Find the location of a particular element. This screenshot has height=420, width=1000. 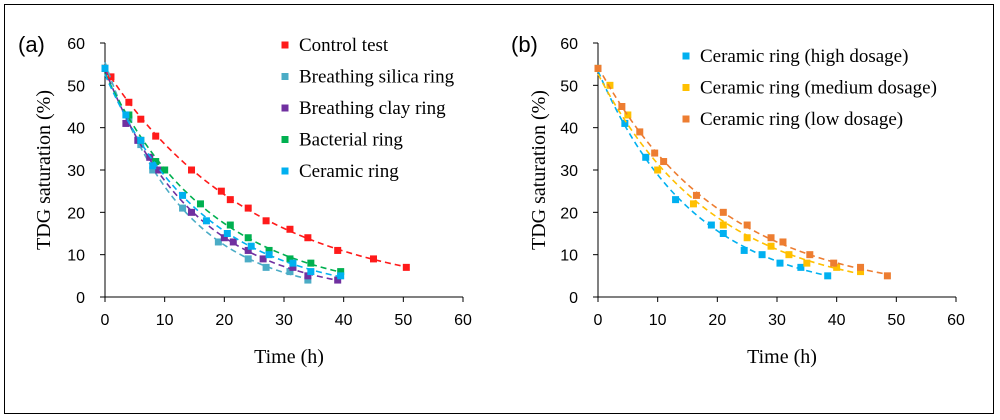

legend-label: Ceramic ring (medium dosage) is located at coordinates (818, 88).